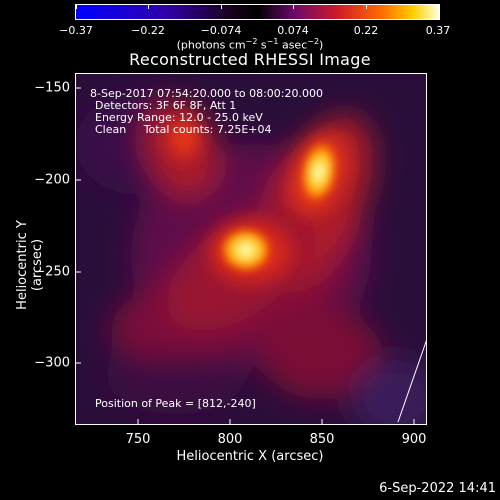  Describe the element at coordinates (52, 88) in the screenshot. I see `y-tick-label: −150` at that location.